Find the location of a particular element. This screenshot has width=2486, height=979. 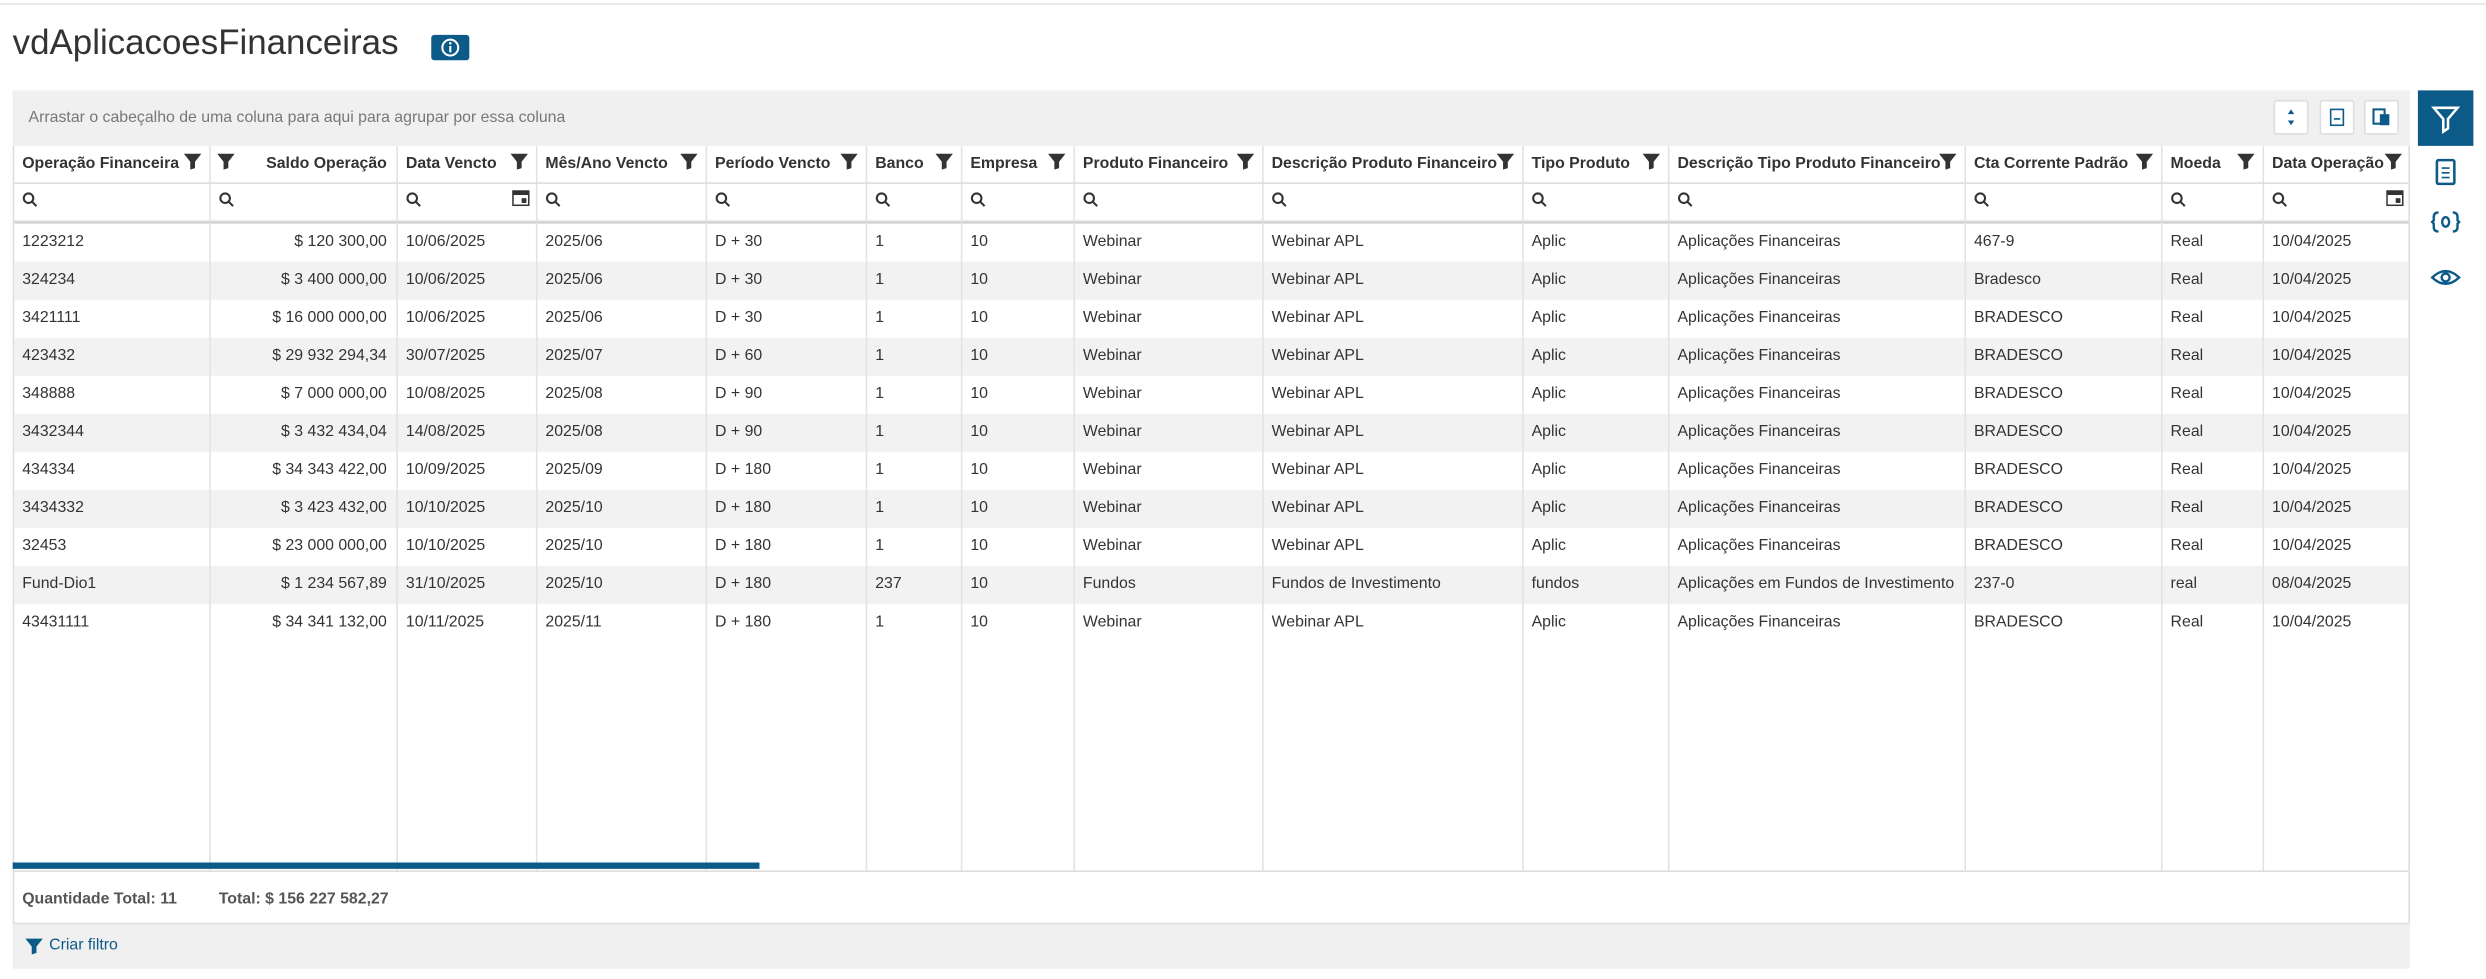

column-header: Data Vencto is located at coordinates (466, 165).